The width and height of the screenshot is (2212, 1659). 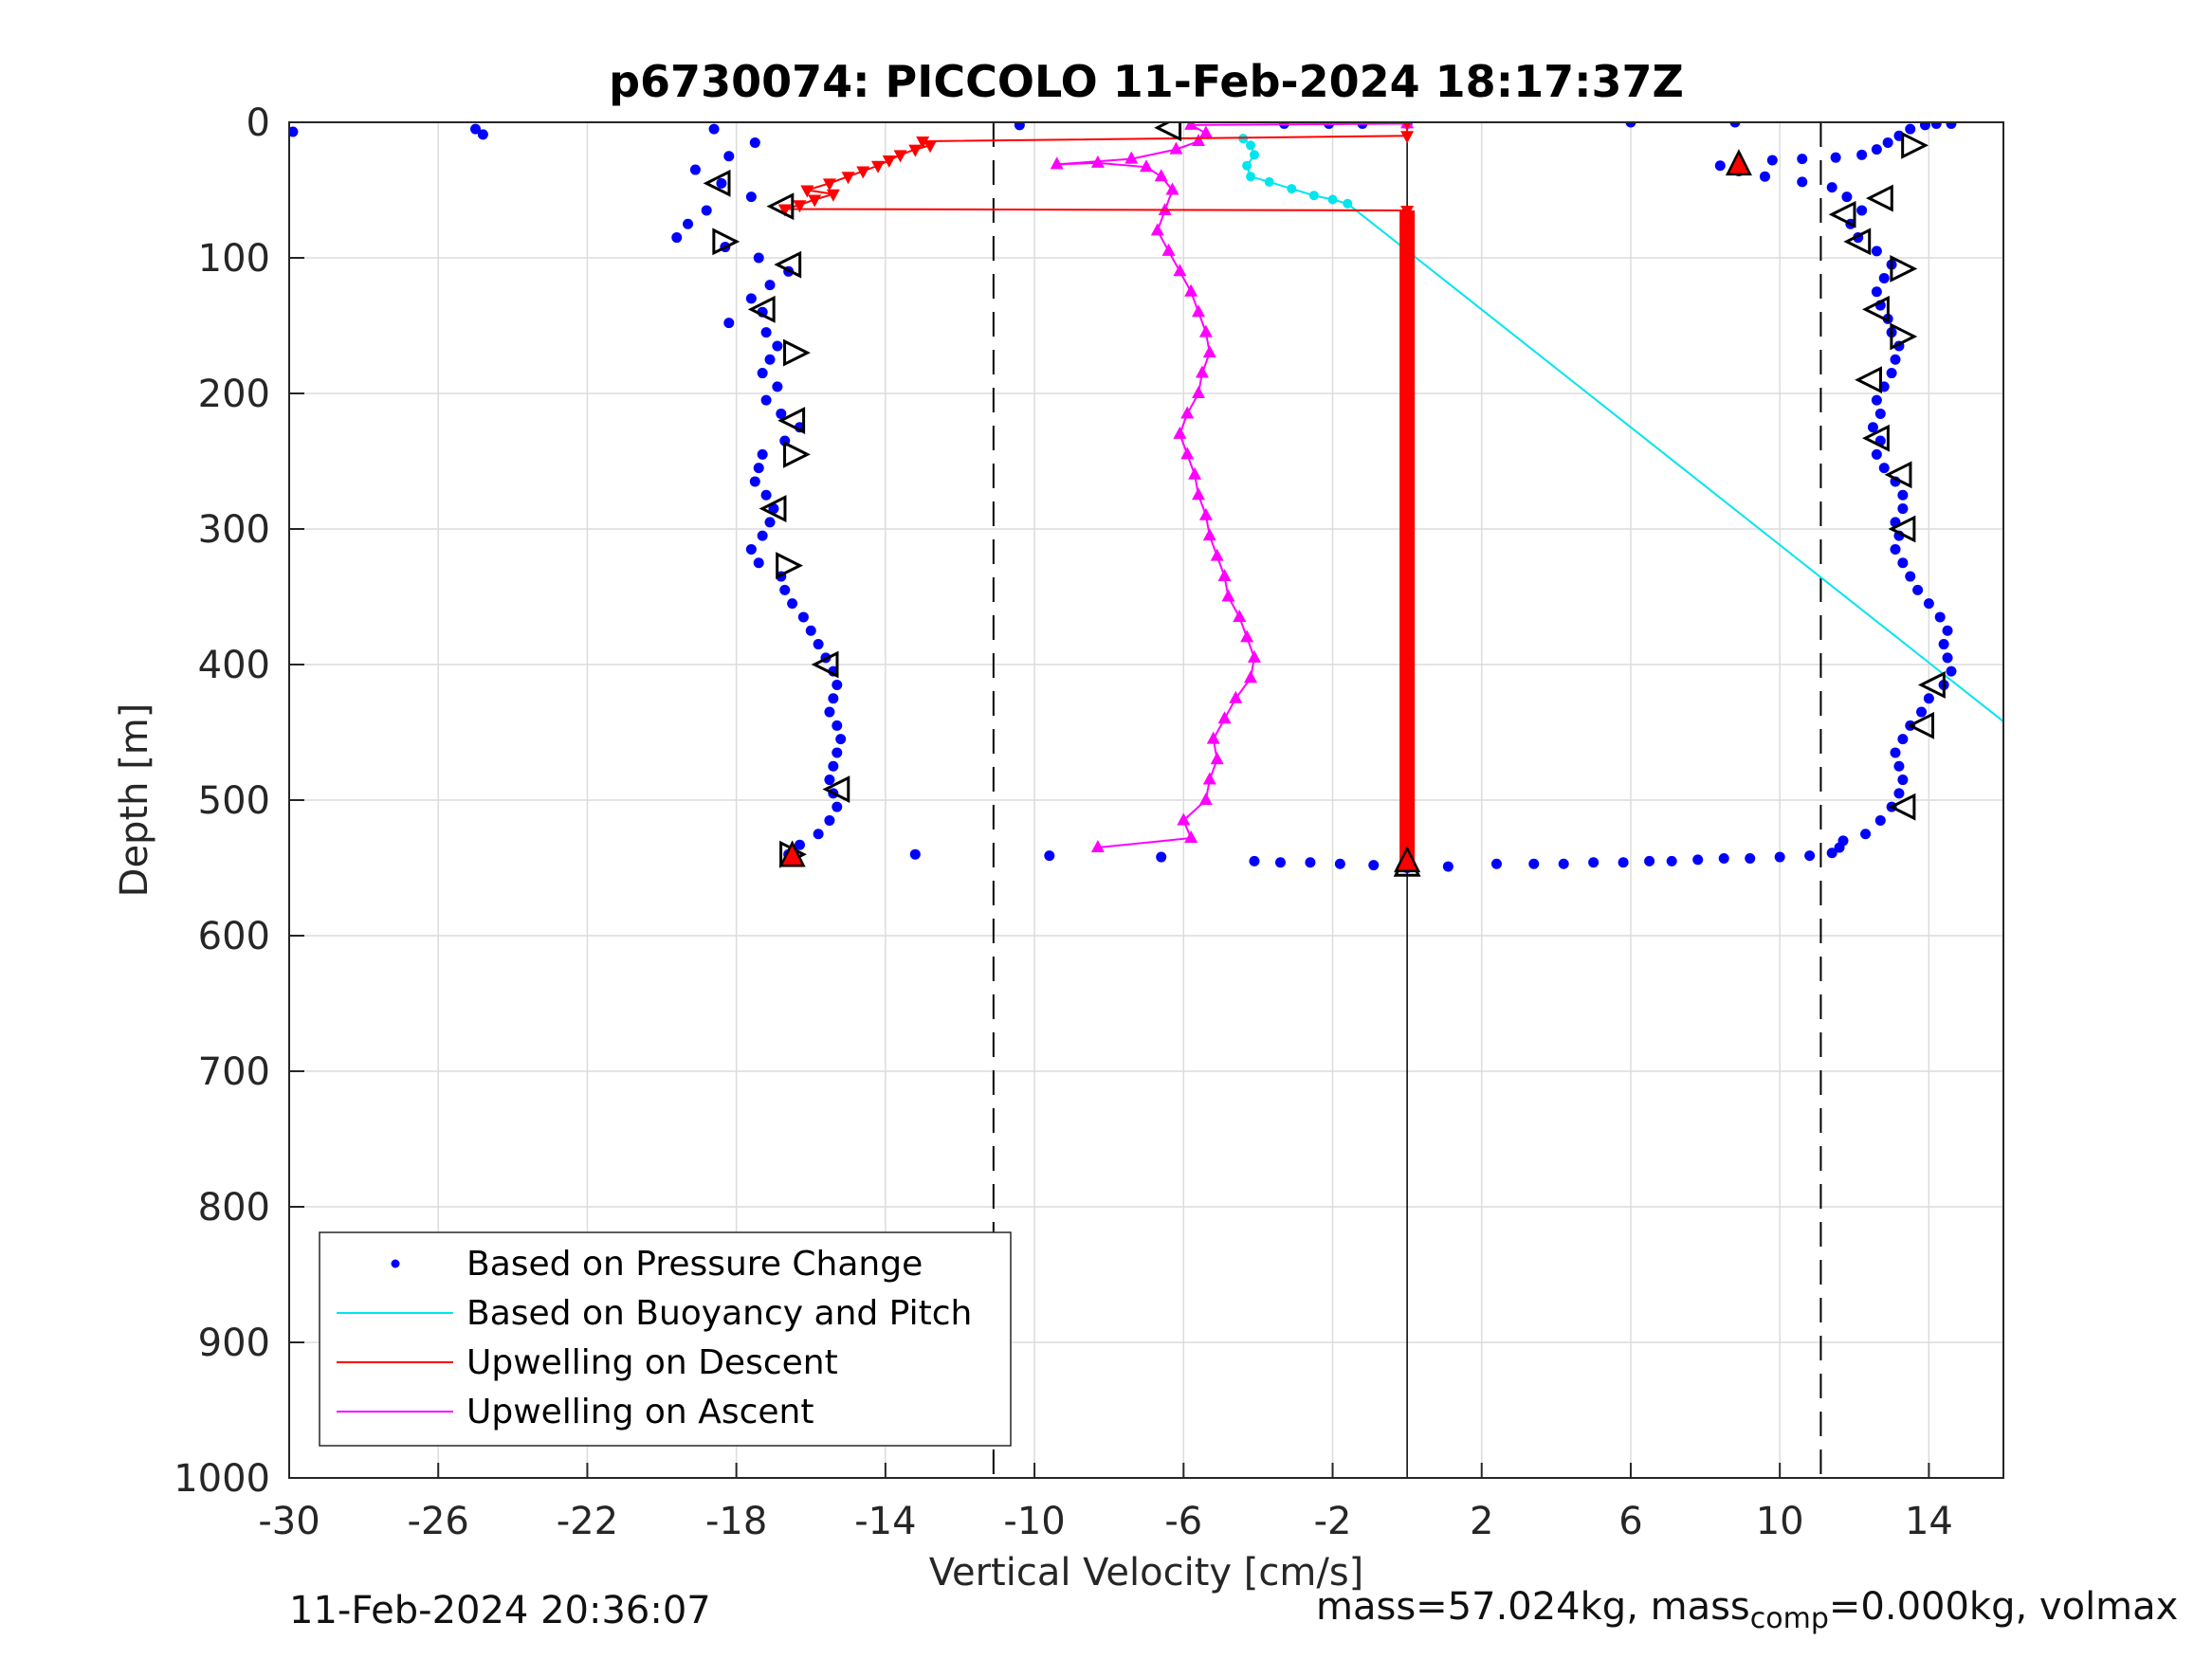 What do you see at coordinates (1630, 1521) in the screenshot?
I see `x-tick-label: 6` at bounding box center [1630, 1521].